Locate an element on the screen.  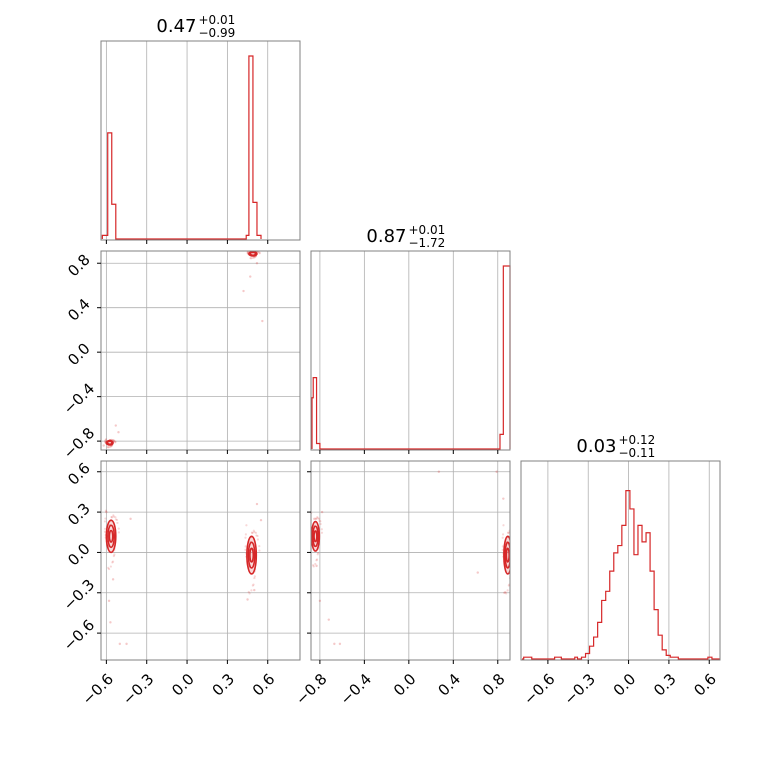
panel-title-value: 0.03 is located at coordinates (596, 446).